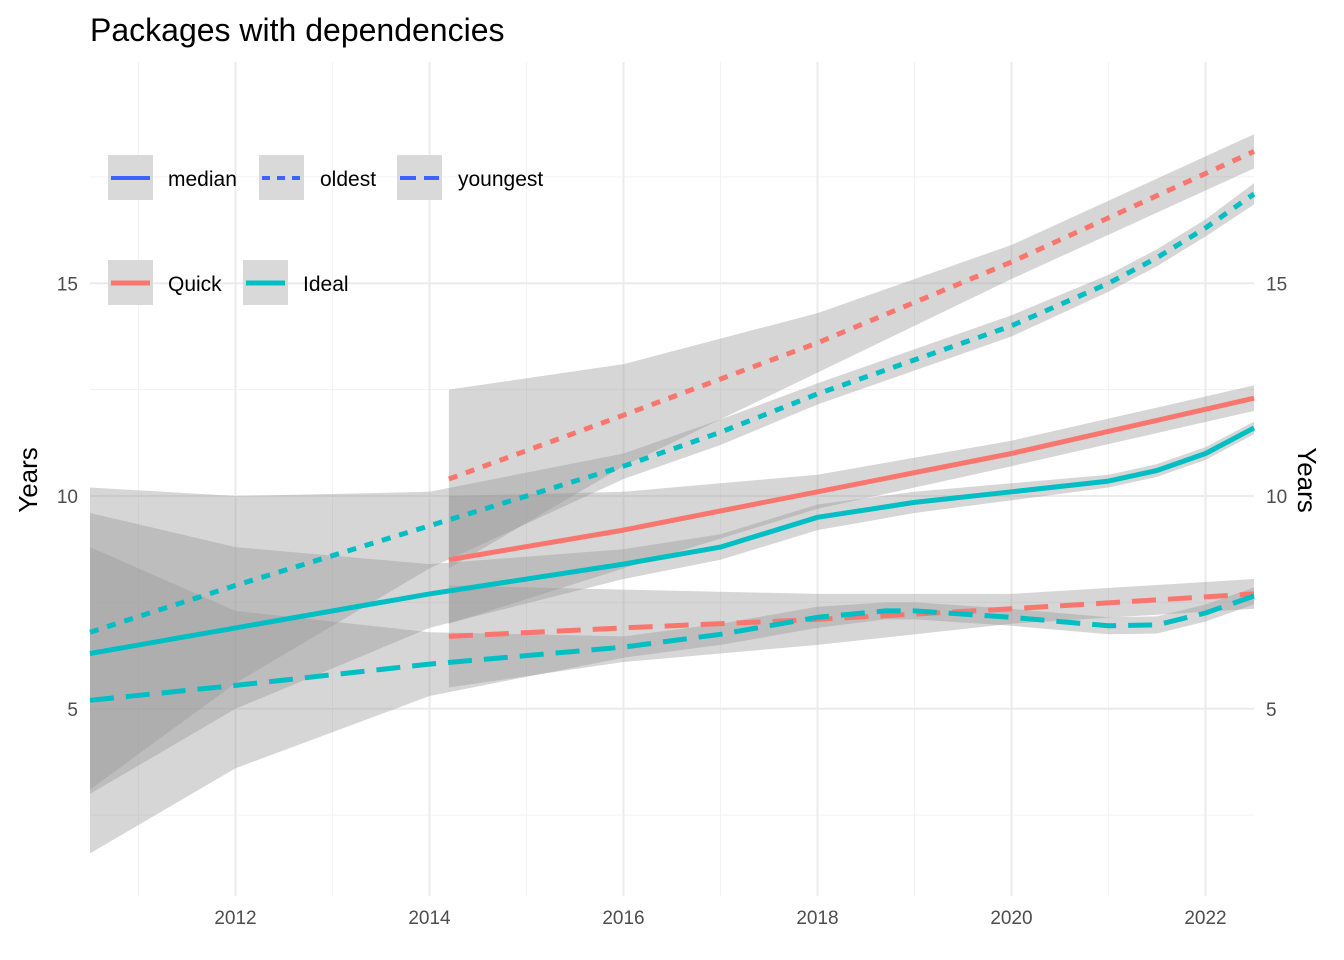  Describe the element at coordinates (67, 497) in the screenshot. I see `y-tick-label-left: 10` at that location.